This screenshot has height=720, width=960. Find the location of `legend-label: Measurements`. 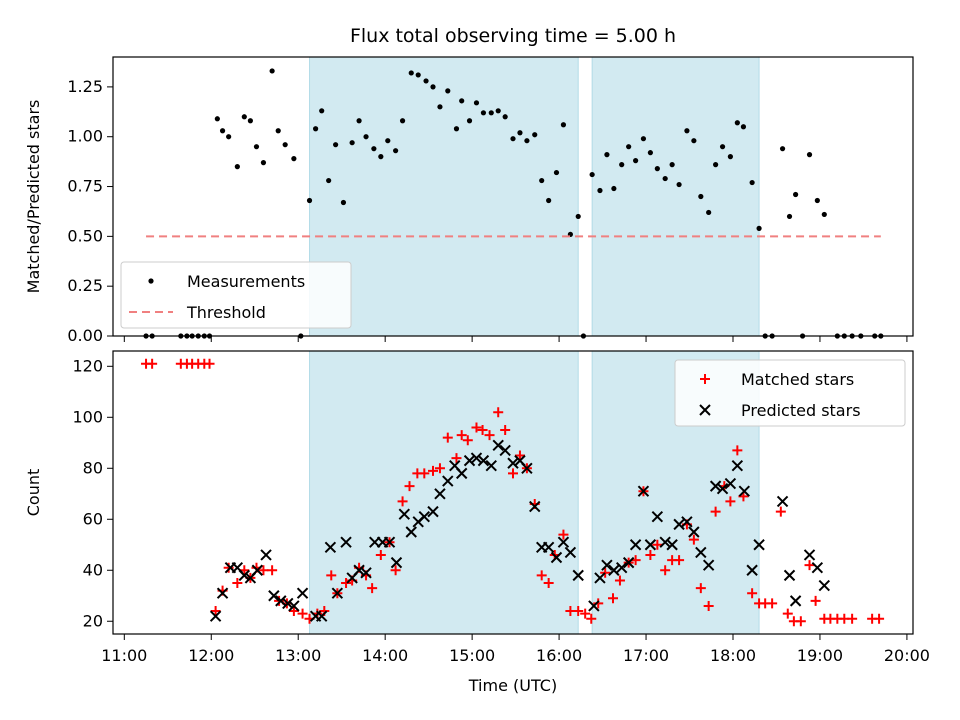

legend-label: Measurements is located at coordinates (246, 281).